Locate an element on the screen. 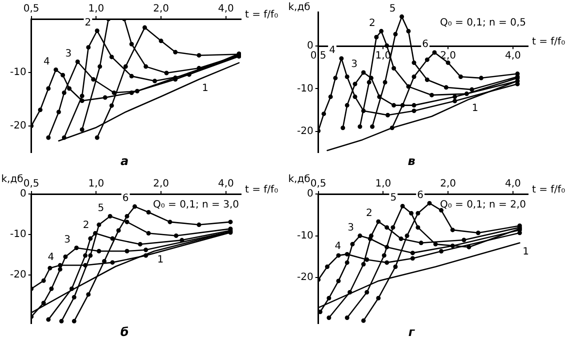 This screenshot has width=574, height=342. annotation: Q₀ = 0,1; n = 2,0 is located at coordinates (483, 205).